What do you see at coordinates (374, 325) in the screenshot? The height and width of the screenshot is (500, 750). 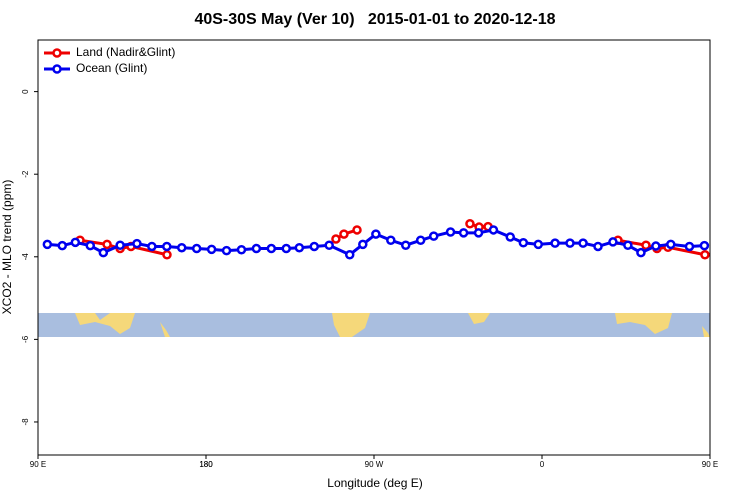 I see `map-strip` at bounding box center [374, 325].